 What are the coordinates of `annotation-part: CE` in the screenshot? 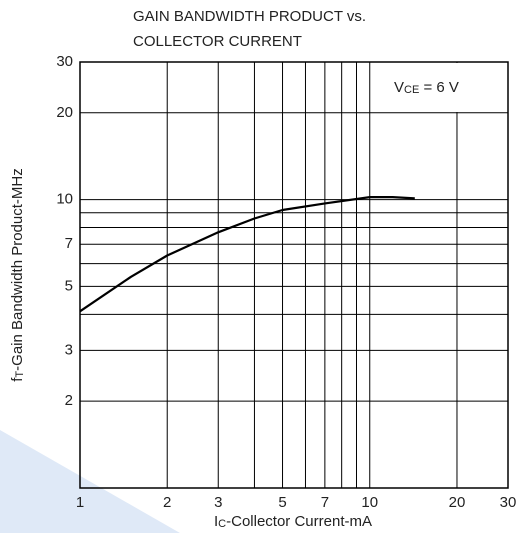 It's located at (411, 90).